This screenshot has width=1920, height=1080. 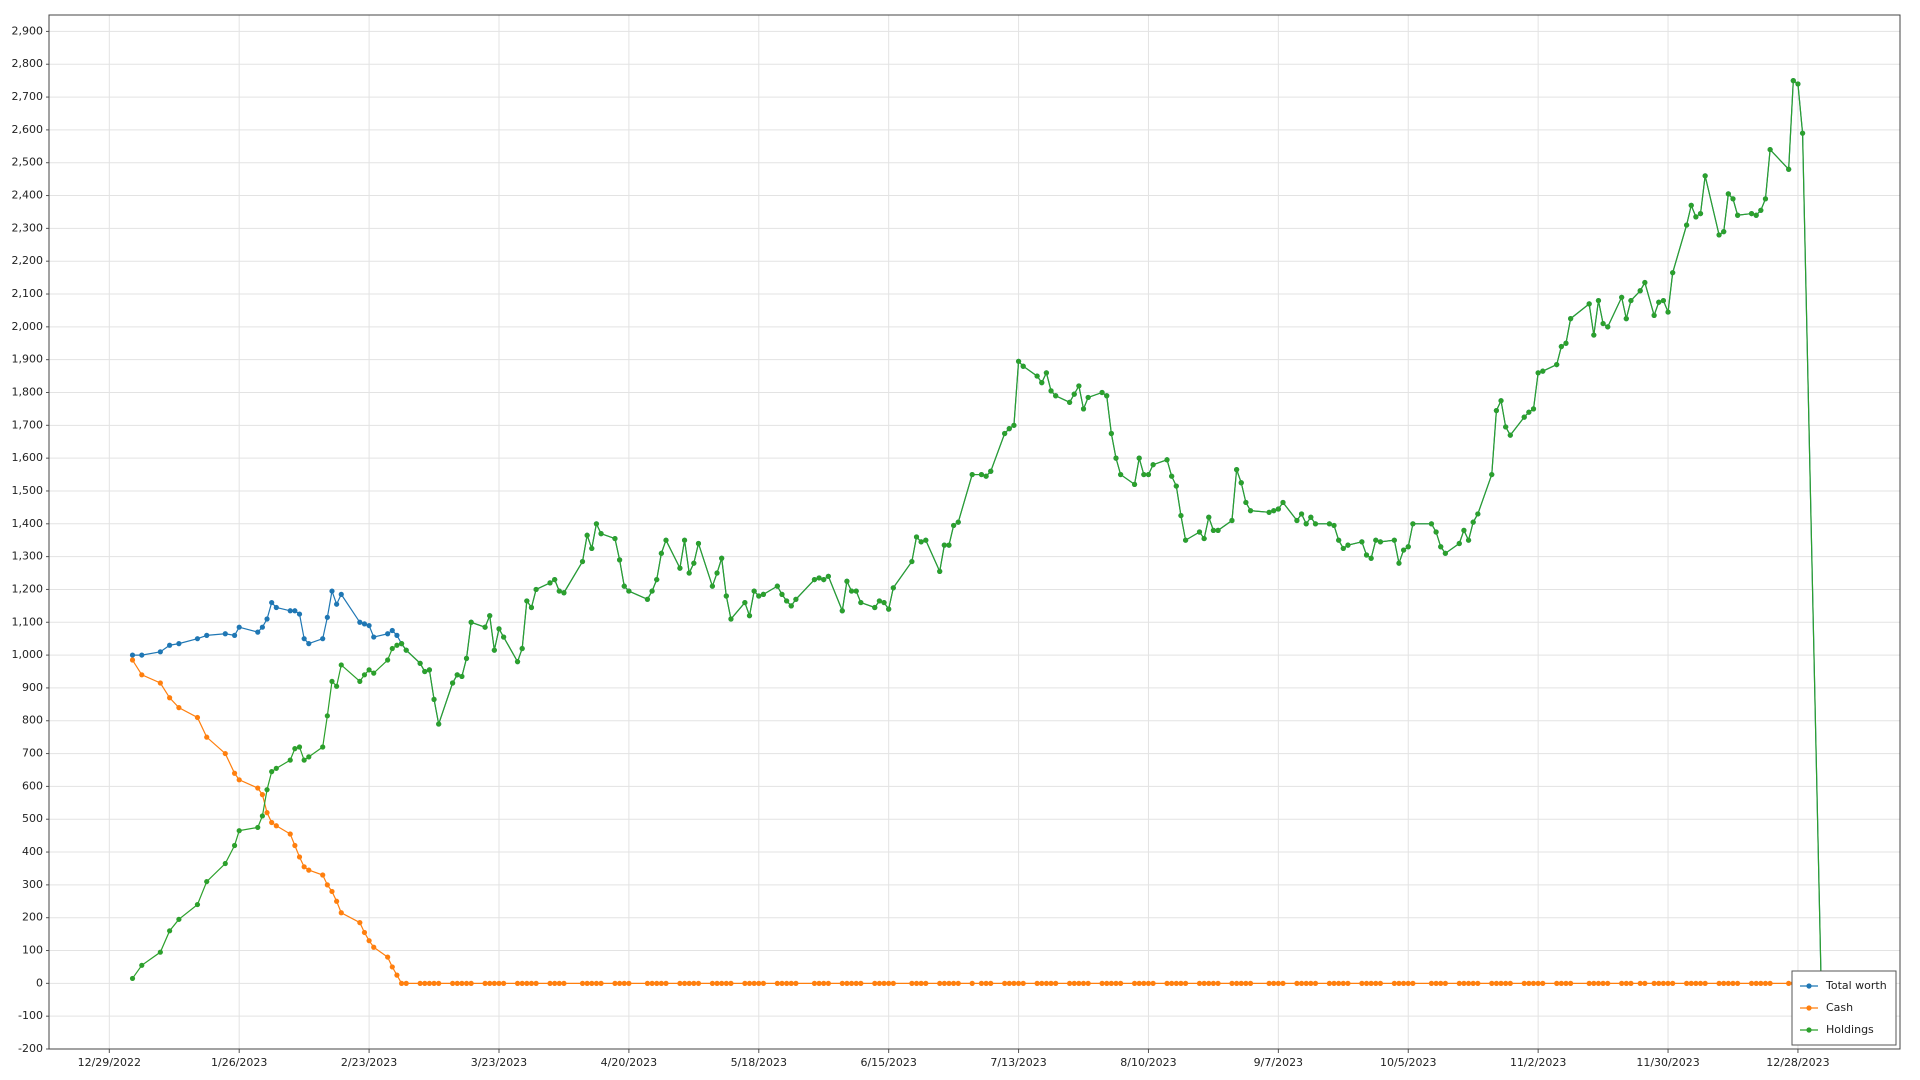 I want to click on y-tick-label: 1,800, so click(x=28, y=391).